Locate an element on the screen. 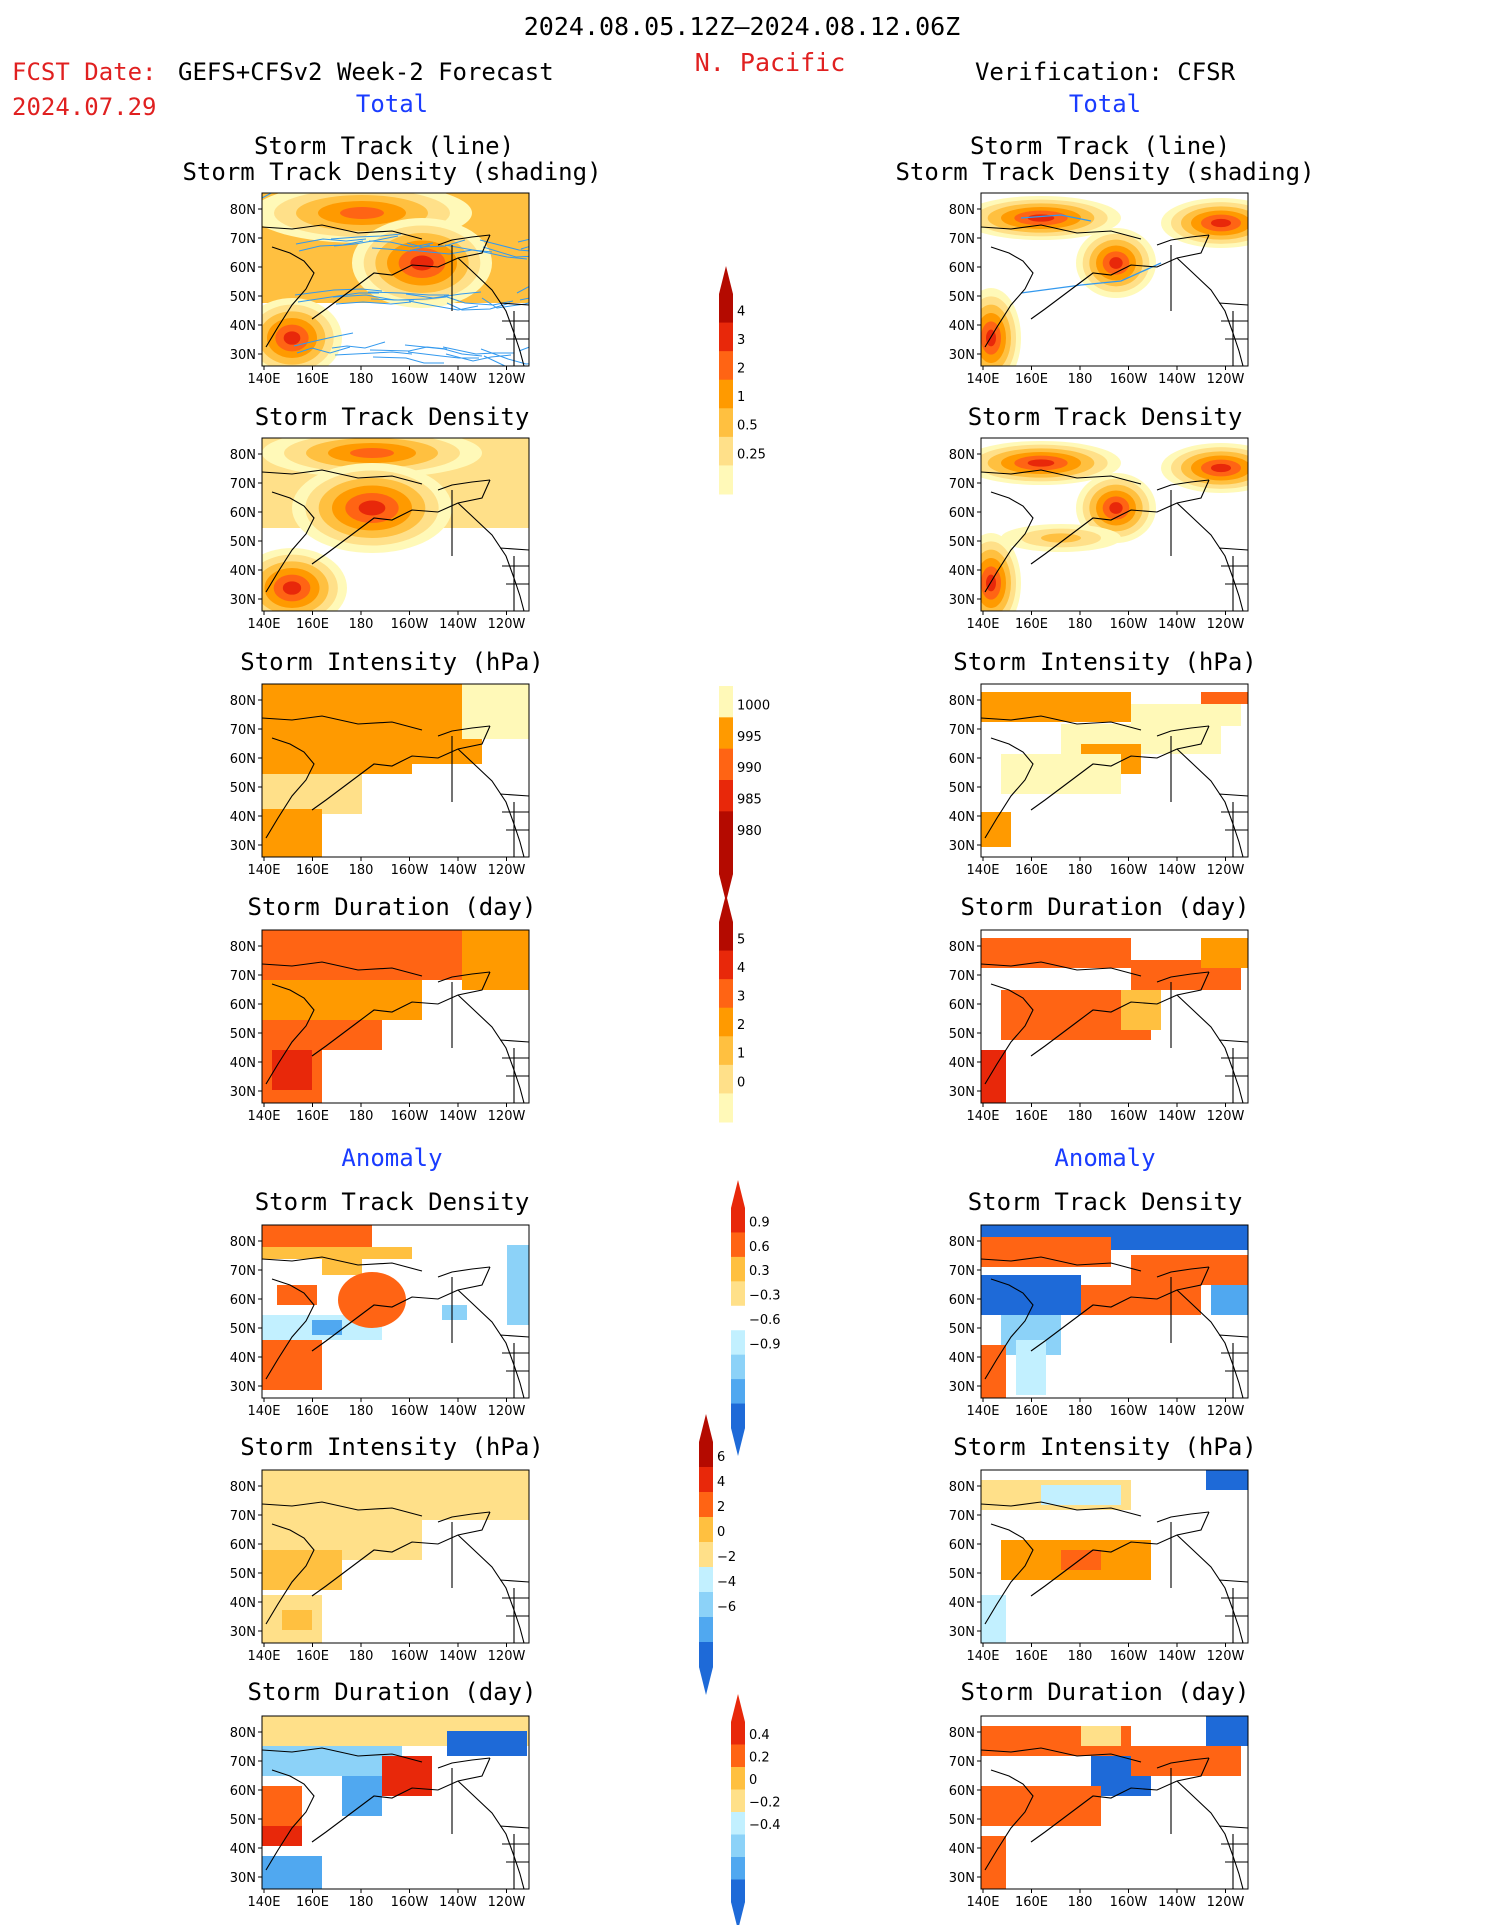 The image size is (1487, 1925). verif-track-line-title: Storm Track (line) is located at coordinates (1100, 146).